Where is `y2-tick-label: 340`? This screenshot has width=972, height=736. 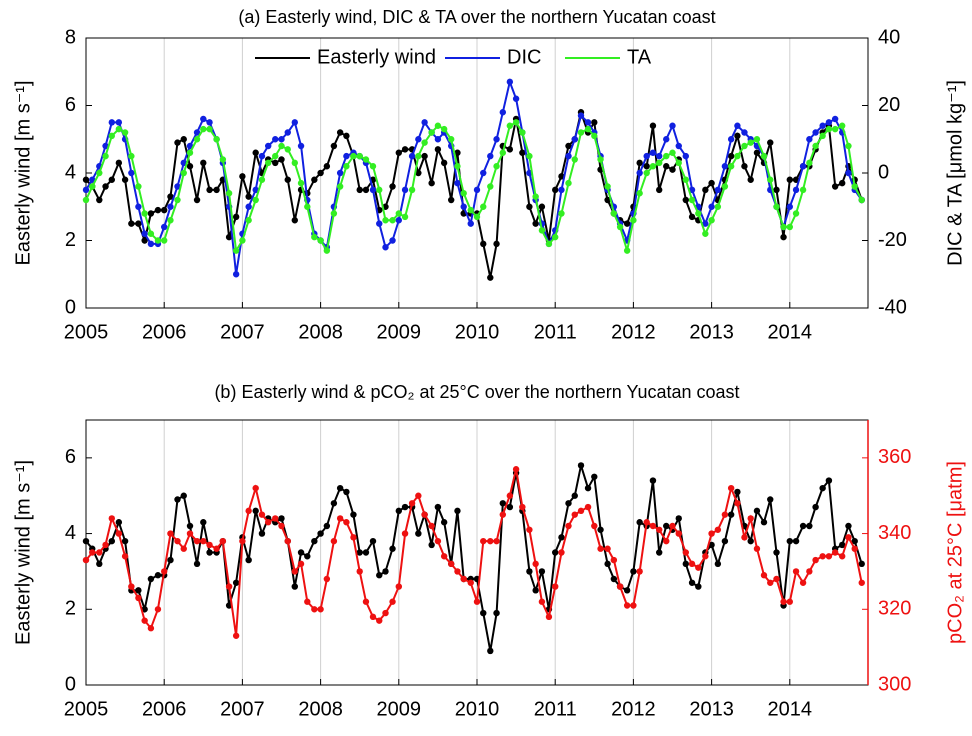
y2-tick-label: 340 is located at coordinates (894, 533).